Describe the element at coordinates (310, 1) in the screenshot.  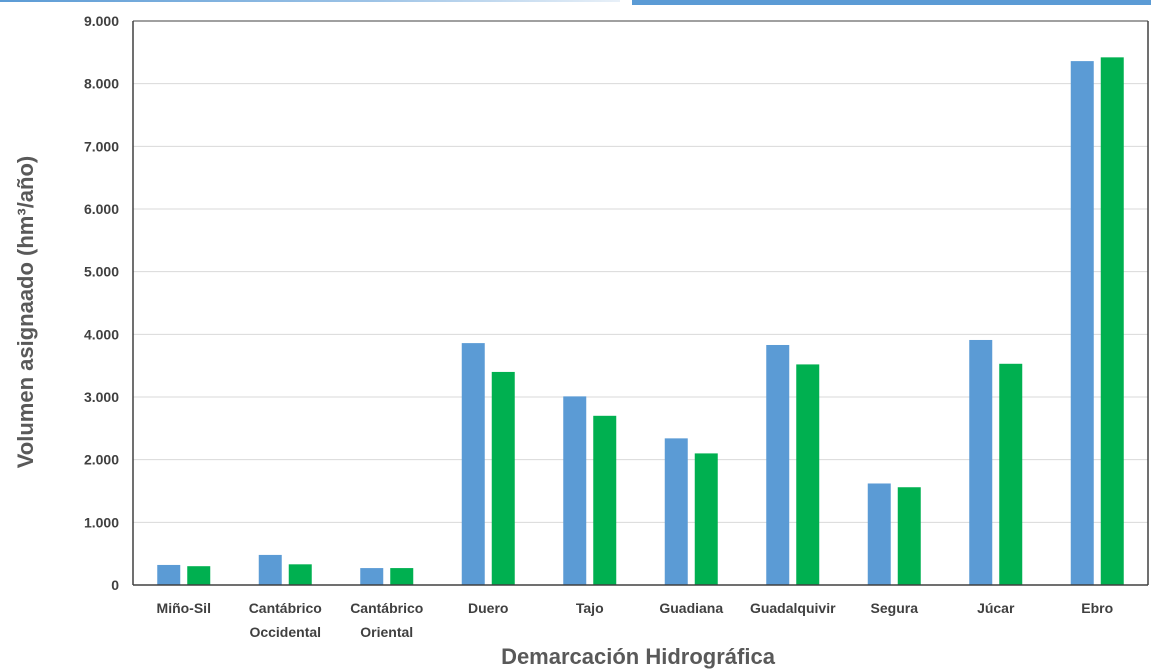
I see `top-rule-left` at that location.